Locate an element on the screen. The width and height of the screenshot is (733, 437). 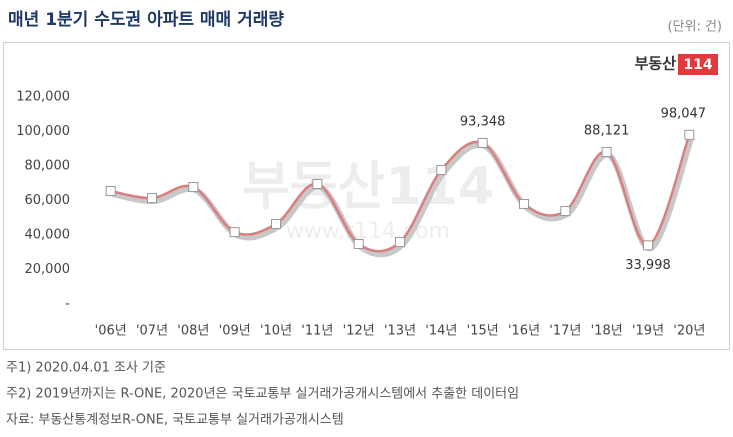
y-tick-label: 120,000 is located at coordinates (43, 97).